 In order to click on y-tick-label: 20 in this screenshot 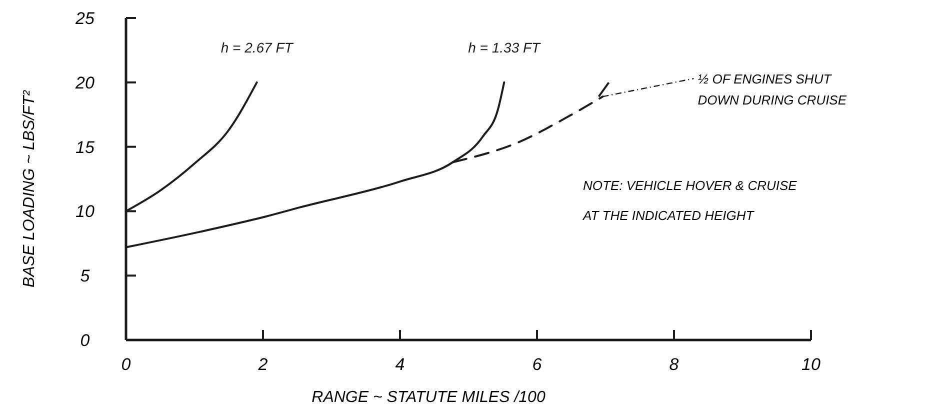, I will do `click(84, 82)`.